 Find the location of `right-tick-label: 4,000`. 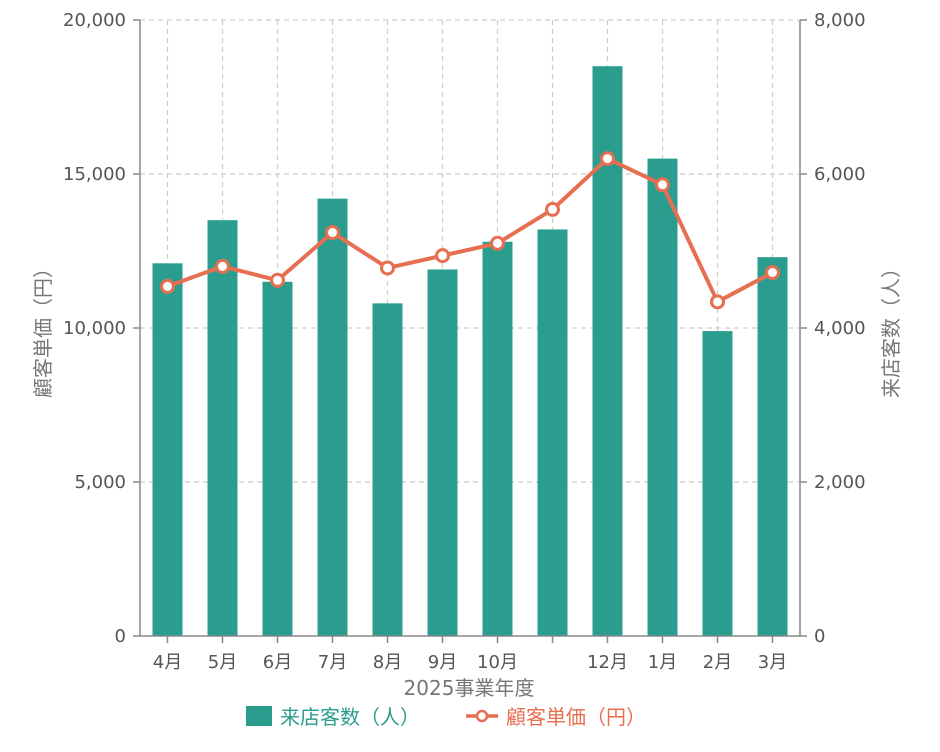

right-tick-label: 4,000 is located at coordinates (840, 328).